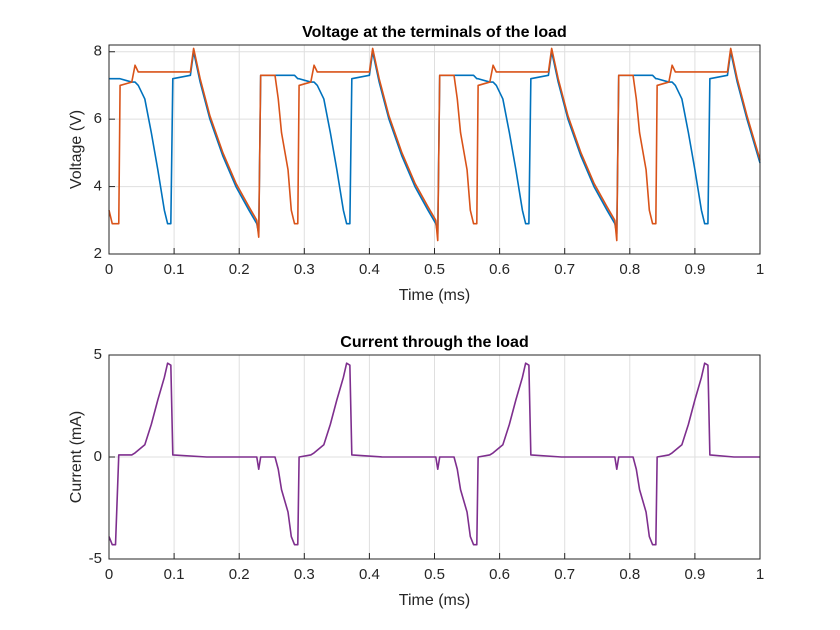 The height and width of the screenshot is (630, 840). What do you see at coordinates (98, 253) in the screenshot?
I see `y-tick-label: 2` at bounding box center [98, 253].